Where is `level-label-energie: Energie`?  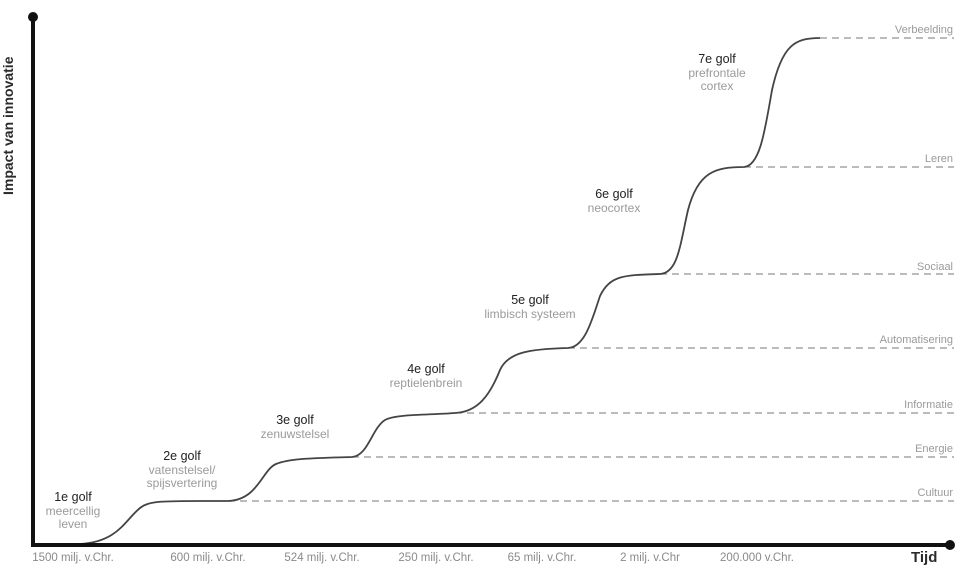 level-label-energie: Energie is located at coordinates (934, 449).